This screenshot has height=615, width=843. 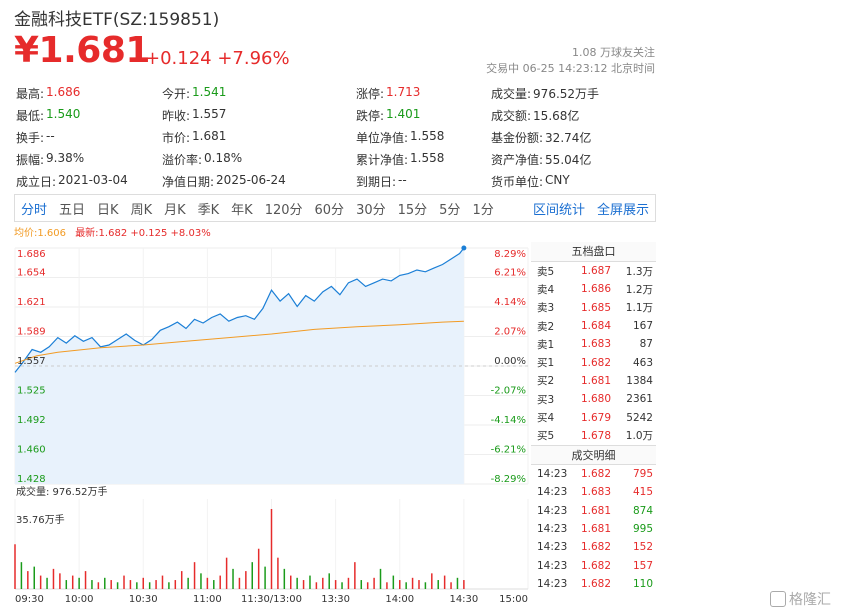 I want to click on tab-period: 年K, so click(x=242, y=210).